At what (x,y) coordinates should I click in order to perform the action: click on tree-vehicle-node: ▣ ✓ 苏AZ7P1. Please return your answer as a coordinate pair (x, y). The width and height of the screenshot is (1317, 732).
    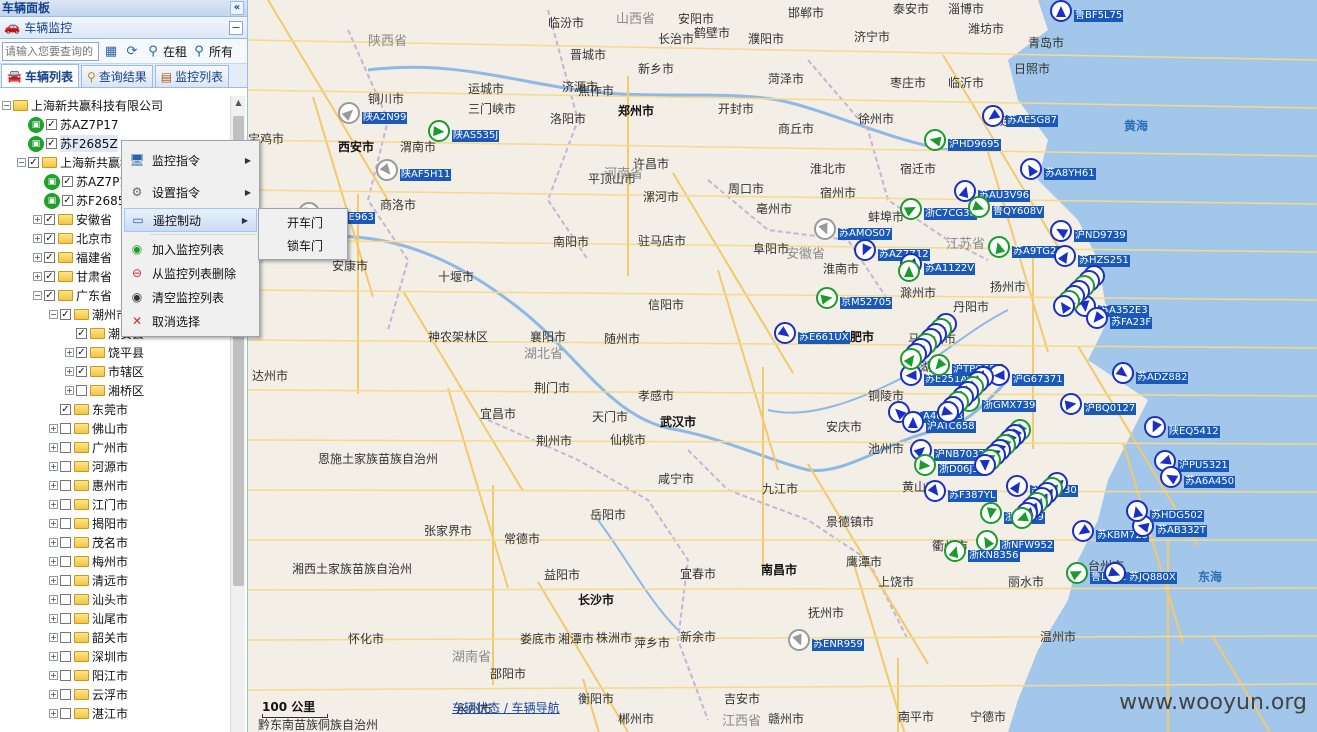
    Looking at the image, I should click on (115, 181).